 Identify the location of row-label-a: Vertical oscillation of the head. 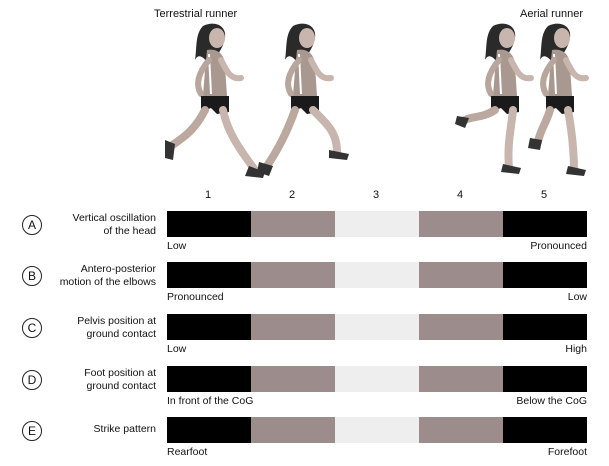
(100, 225).